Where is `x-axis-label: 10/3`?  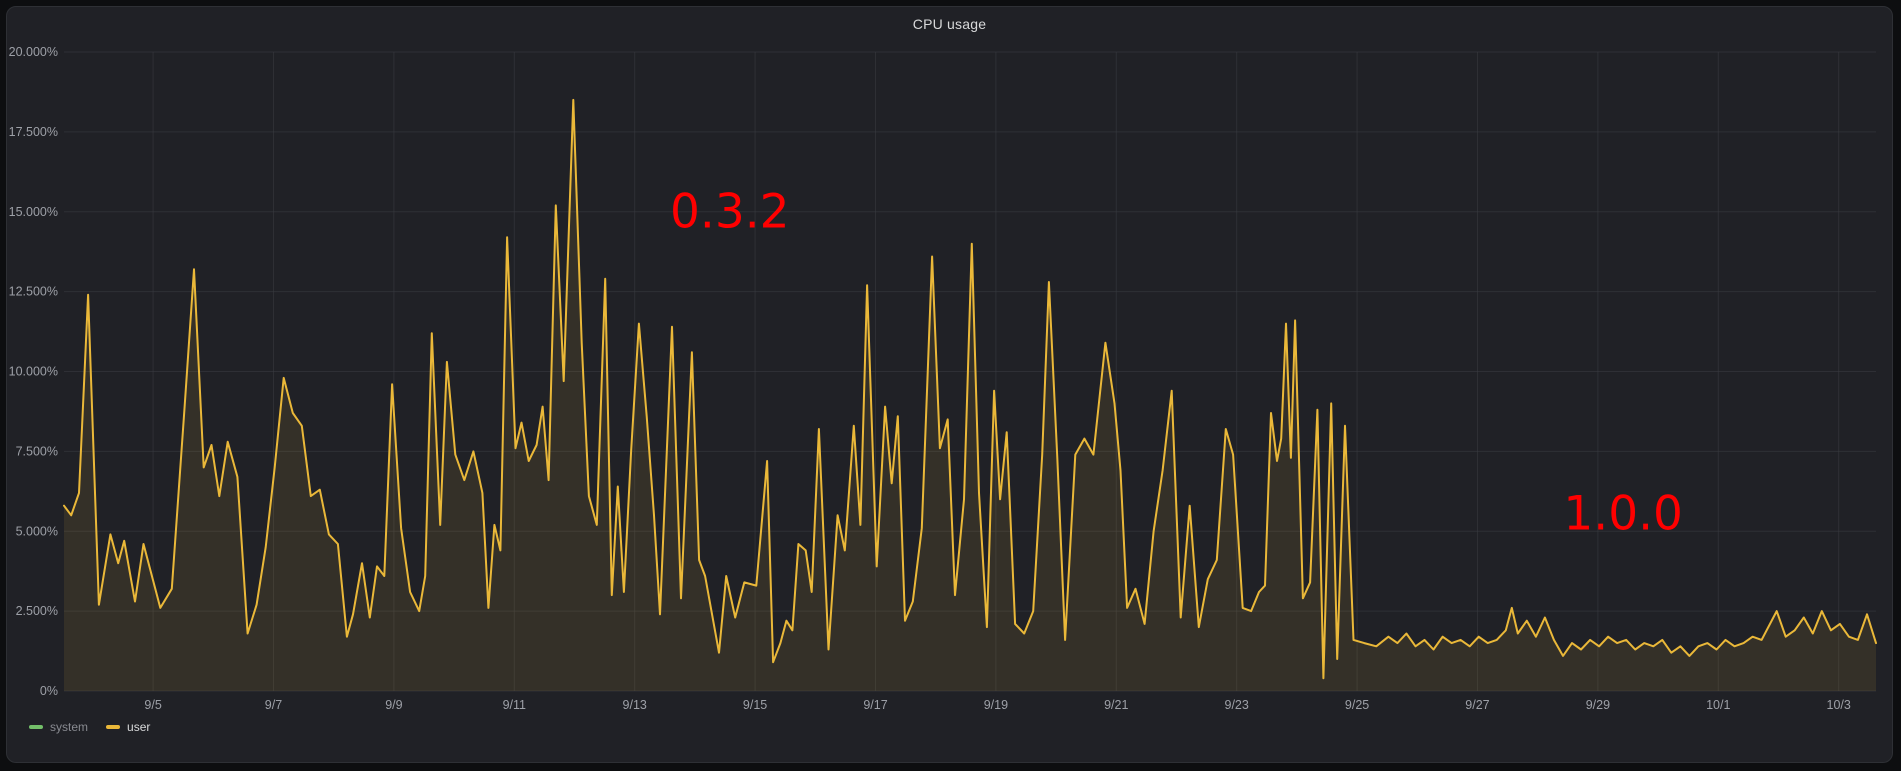 x-axis-label: 10/3 is located at coordinates (1839, 705).